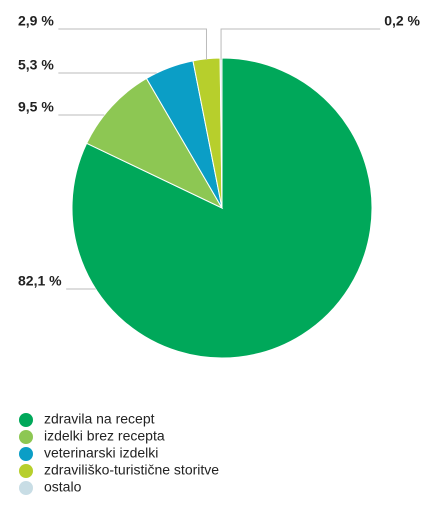  Describe the element at coordinates (402, 21) in the screenshot. I see `value-label: 0,2 %` at that location.